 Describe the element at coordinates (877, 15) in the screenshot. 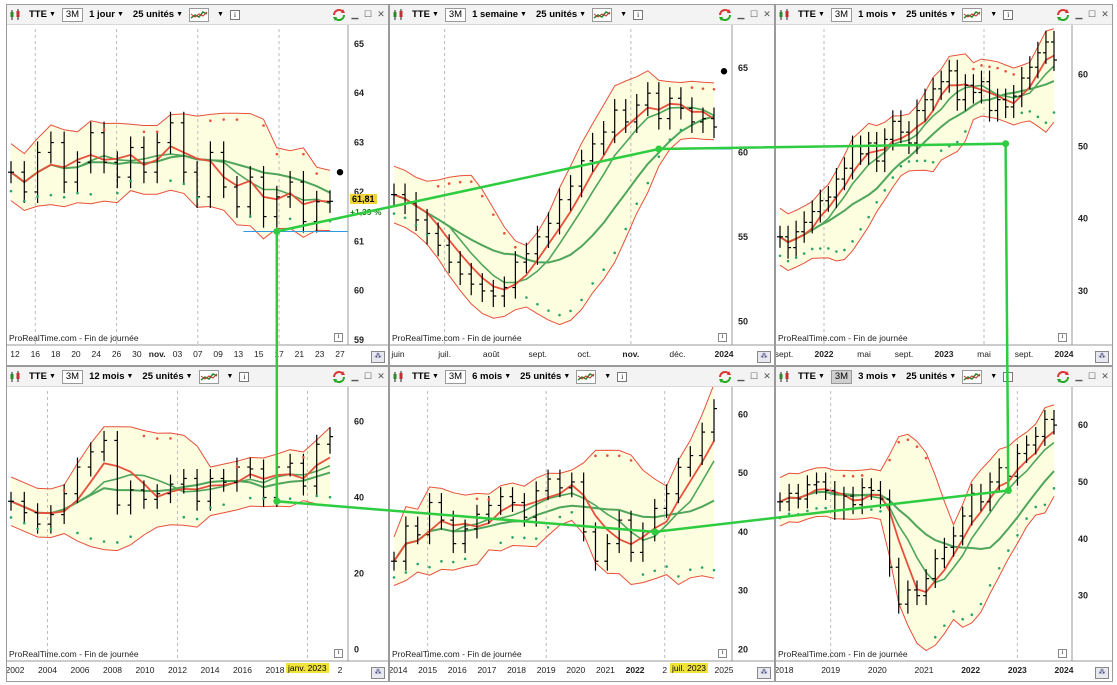

I see `period-selector: 1 mois ▼` at that location.